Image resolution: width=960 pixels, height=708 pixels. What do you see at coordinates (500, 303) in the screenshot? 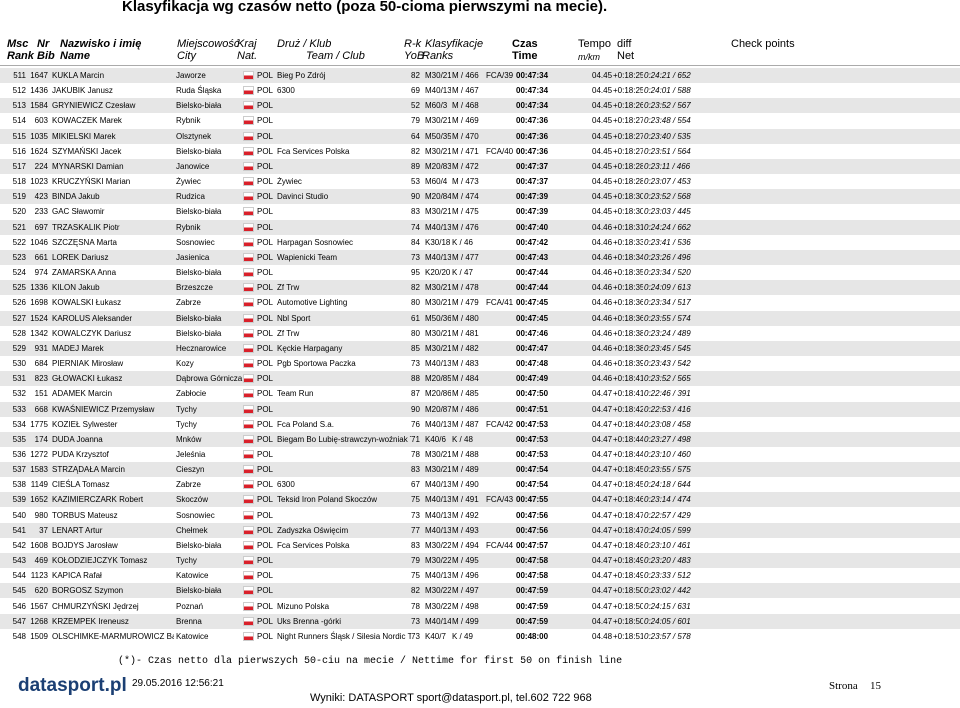
I see `company-rank: FCA/41` at bounding box center [500, 303].